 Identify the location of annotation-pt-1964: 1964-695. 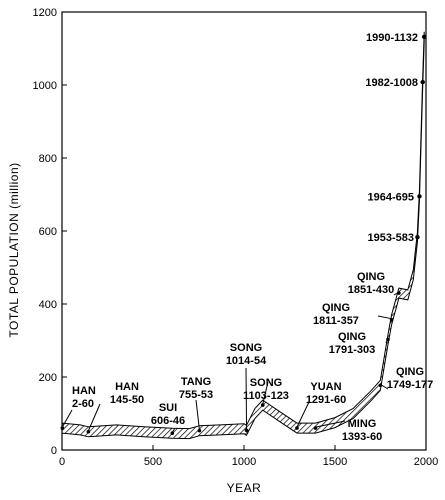
(395, 197).